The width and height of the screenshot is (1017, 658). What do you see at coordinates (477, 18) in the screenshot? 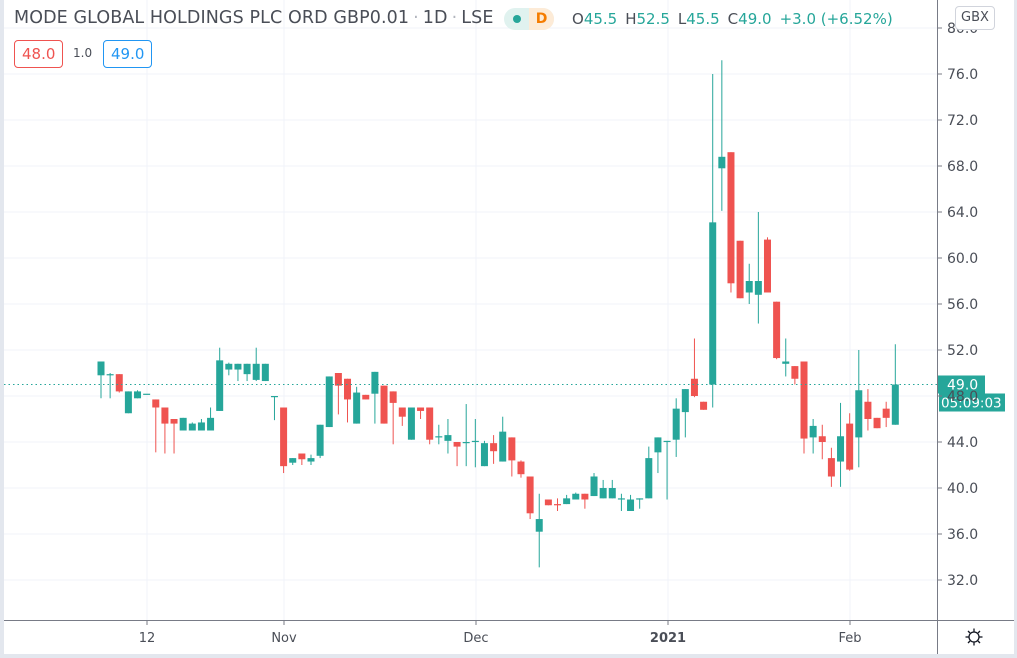
I see `exchange: LSE` at bounding box center [477, 18].